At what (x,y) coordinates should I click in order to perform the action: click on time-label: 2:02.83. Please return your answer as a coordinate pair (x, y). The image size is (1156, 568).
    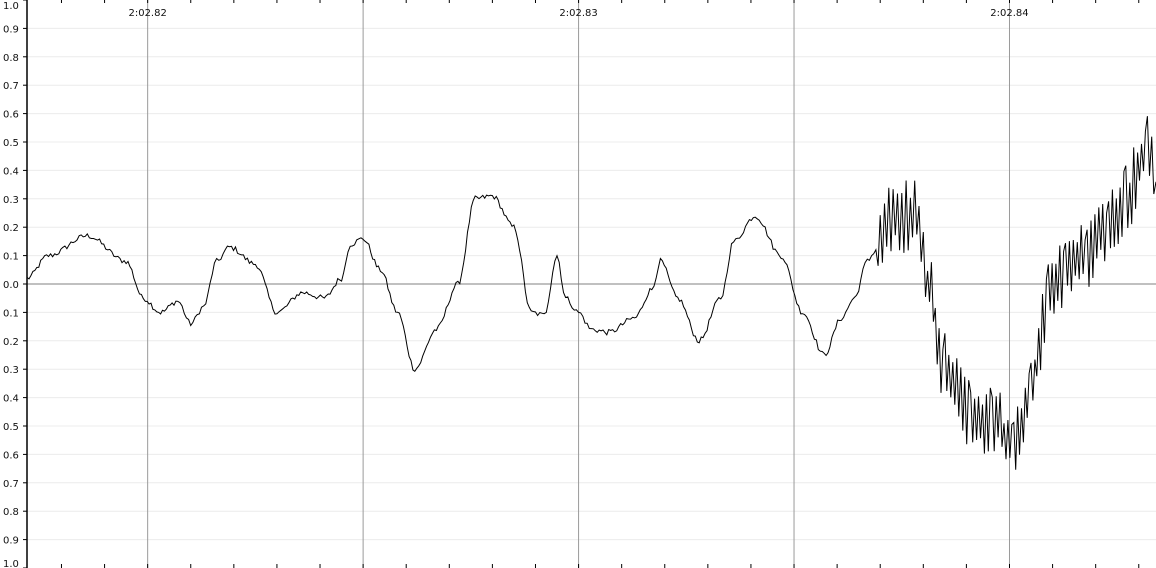
    Looking at the image, I should click on (578, 13).